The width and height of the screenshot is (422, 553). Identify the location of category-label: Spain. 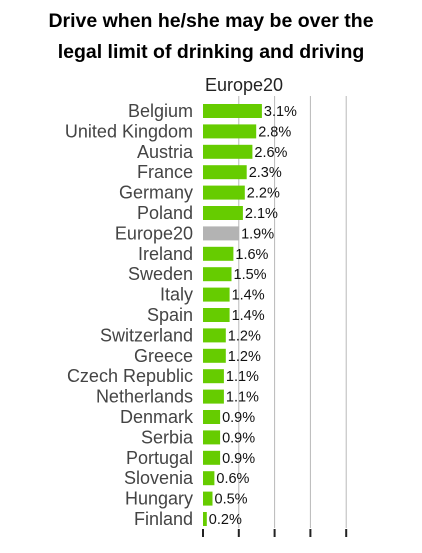
(170, 315).